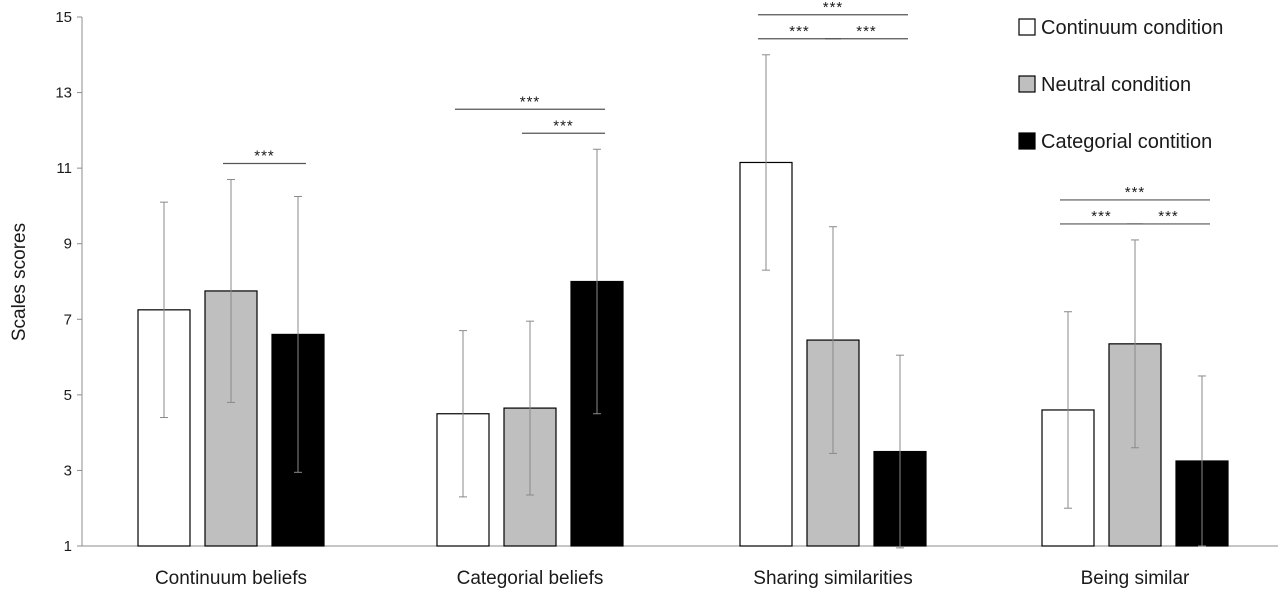 This screenshot has height=596, width=1280. Describe the element at coordinates (1132, 28) in the screenshot. I see `legend-label: Continuum condition` at that location.